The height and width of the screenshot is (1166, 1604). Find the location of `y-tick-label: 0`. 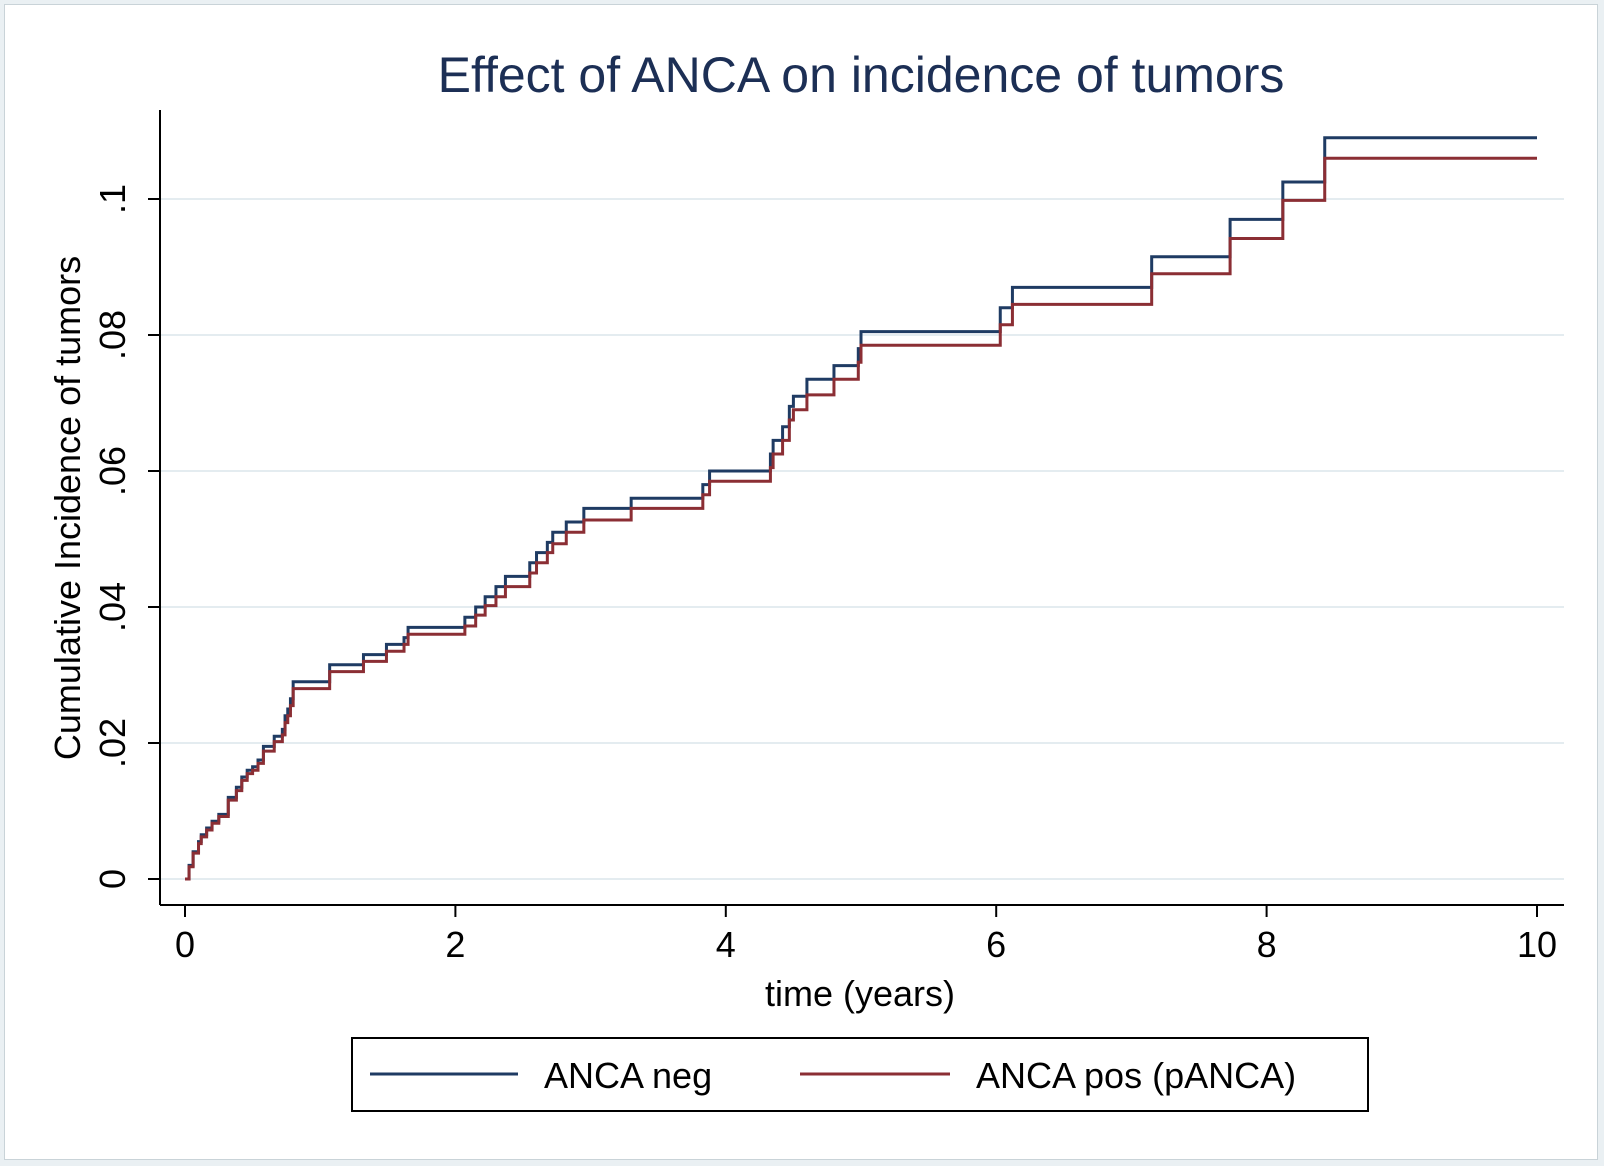

y-tick-label: 0 is located at coordinates (112, 879).